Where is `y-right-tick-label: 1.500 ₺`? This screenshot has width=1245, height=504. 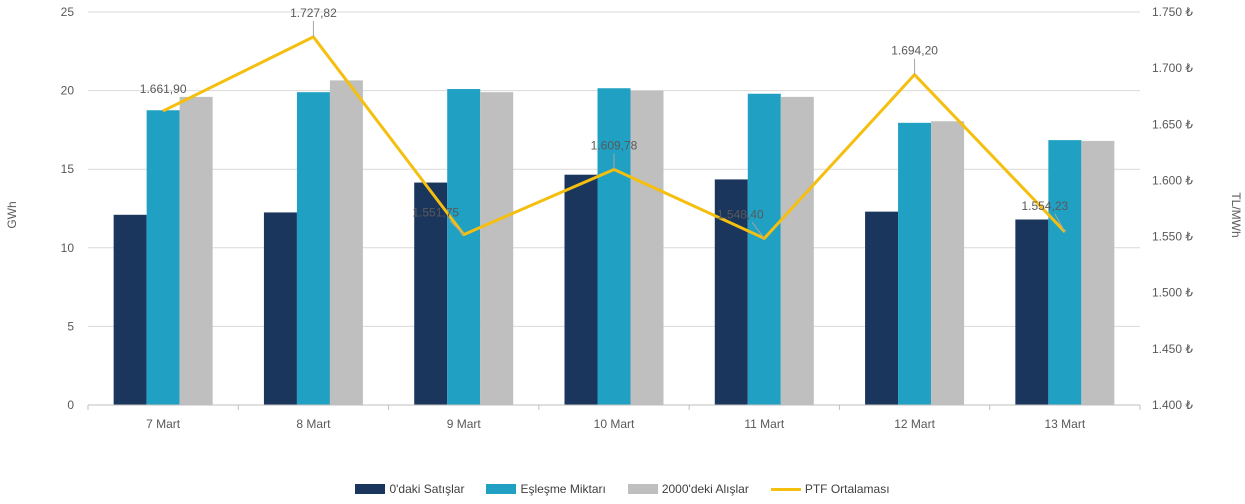
y-right-tick-label: 1.500 ₺ is located at coordinates (1172, 293).